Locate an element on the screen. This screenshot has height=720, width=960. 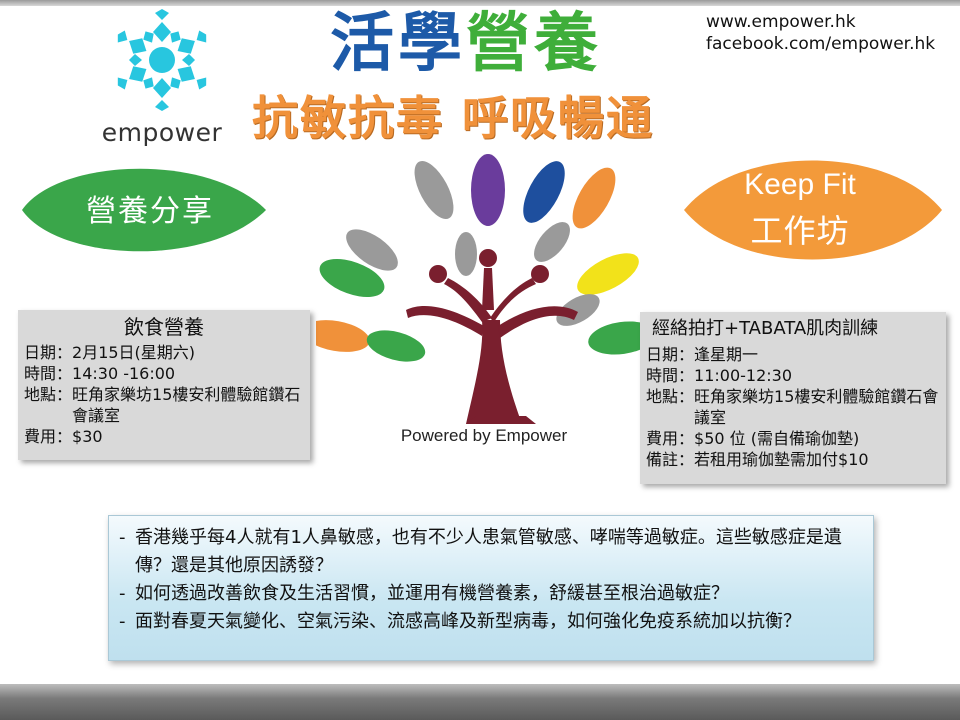
bottom-band is located at coordinates (480, 702).